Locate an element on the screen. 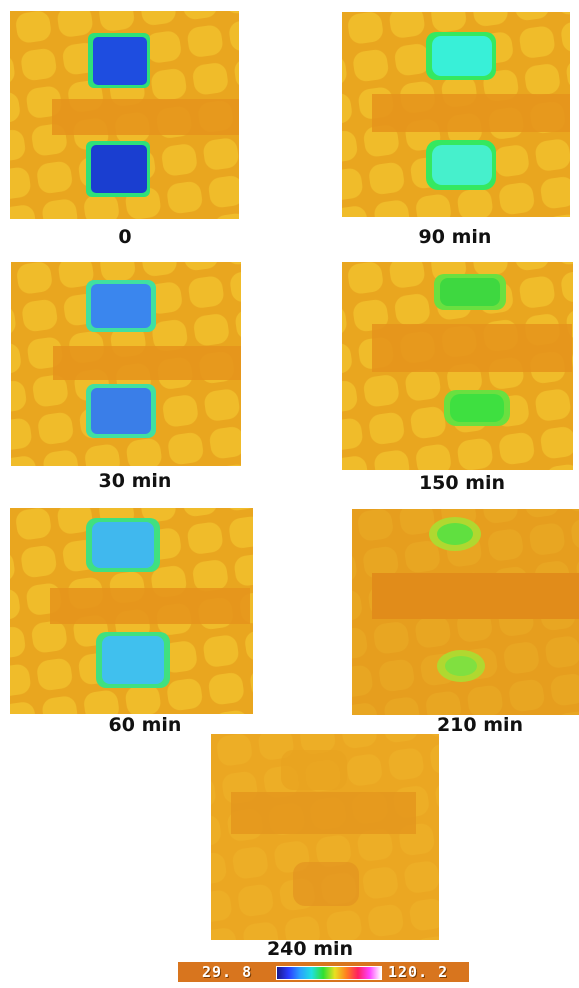 The image size is (579, 988). caption-210min: 210 min is located at coordinates (480, 725).